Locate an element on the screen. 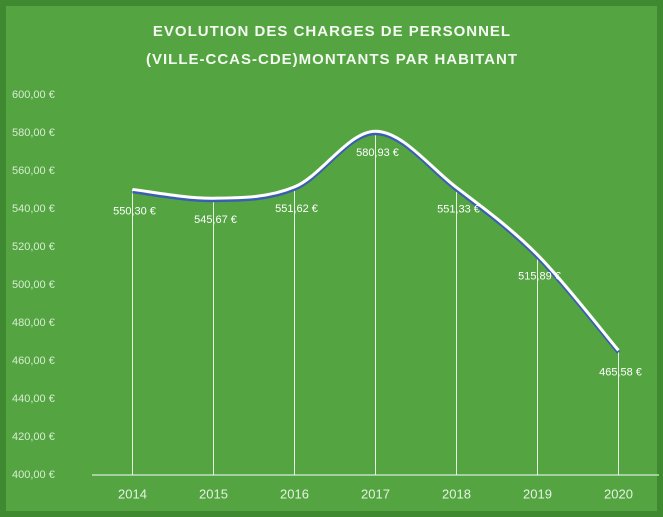 This screenshot has width=663, height=517. y-tick-label: 560,00 € is located at coordinates (33, 171).